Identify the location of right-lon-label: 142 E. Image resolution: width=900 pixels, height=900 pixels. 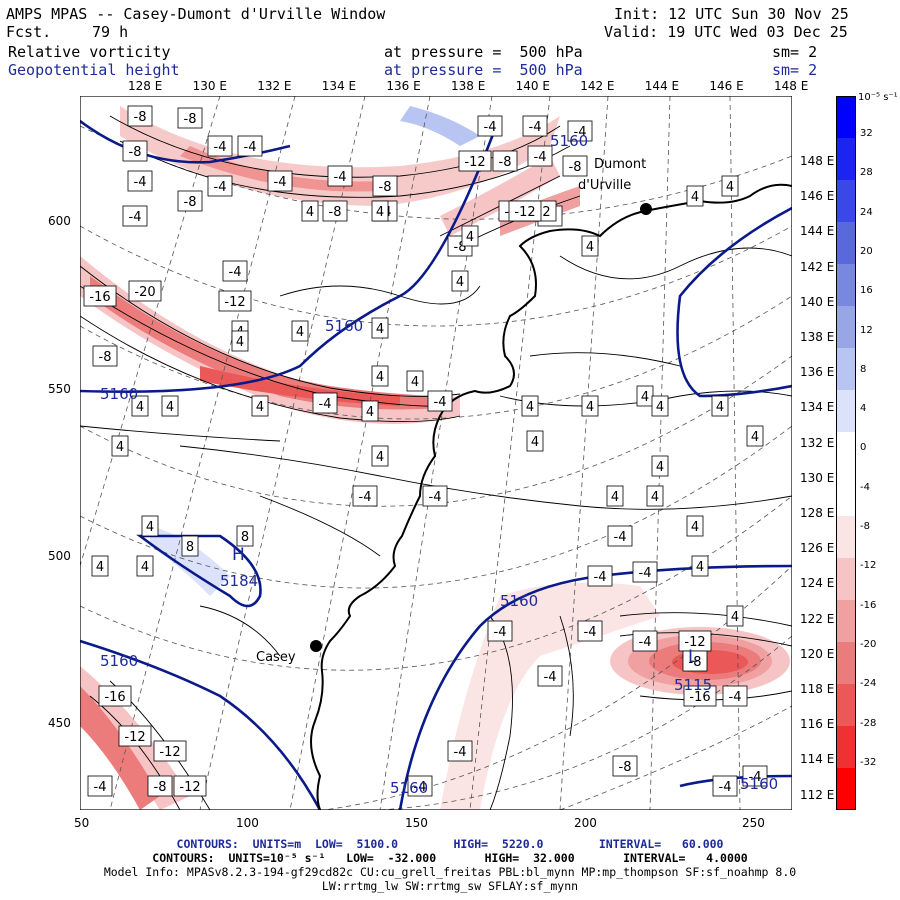
(817, 266).